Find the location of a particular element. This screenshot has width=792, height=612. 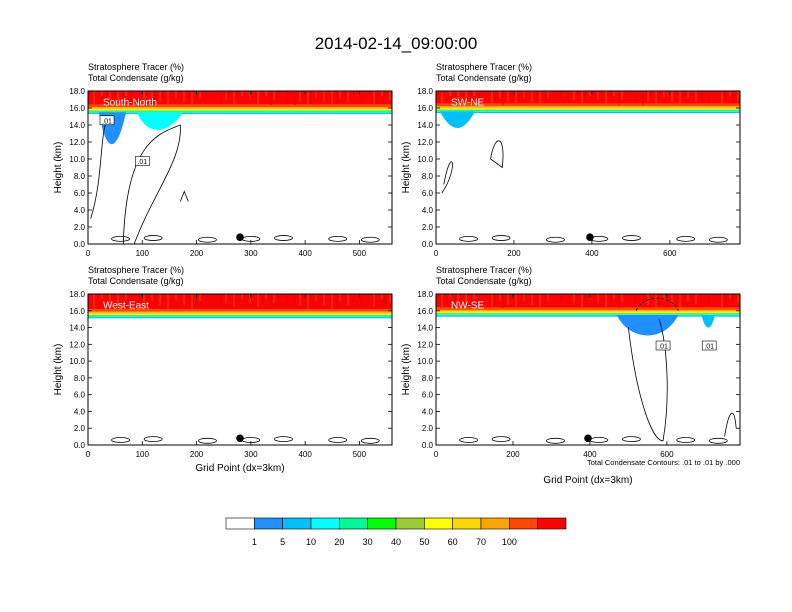

tracer-dip is located at coordinates (159, 121).